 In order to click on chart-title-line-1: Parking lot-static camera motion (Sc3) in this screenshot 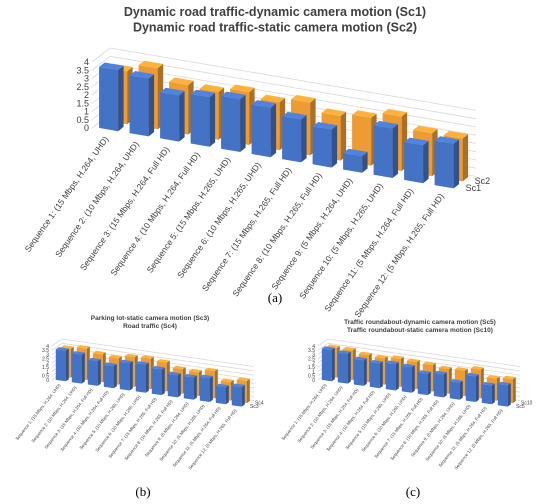, I will do `click(150, 318)`.